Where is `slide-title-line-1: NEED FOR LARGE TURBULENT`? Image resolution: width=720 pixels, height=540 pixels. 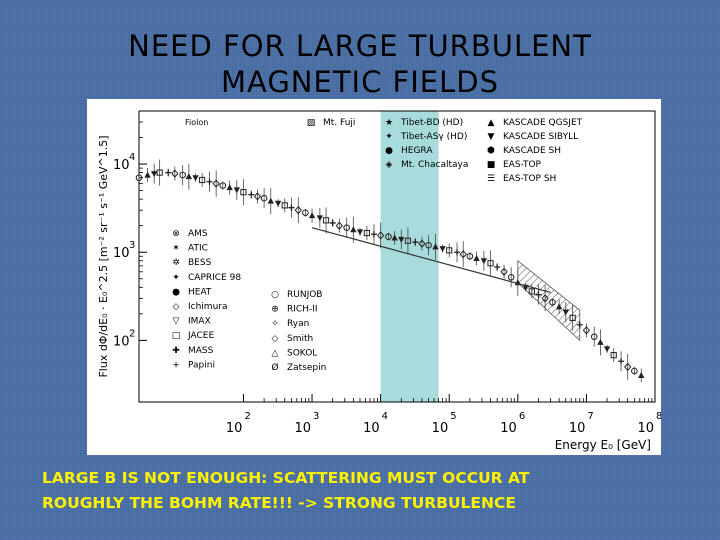
slide-title-line-1: NEED FOR LARGE TURBULENT is located at coordinates (360, 46).